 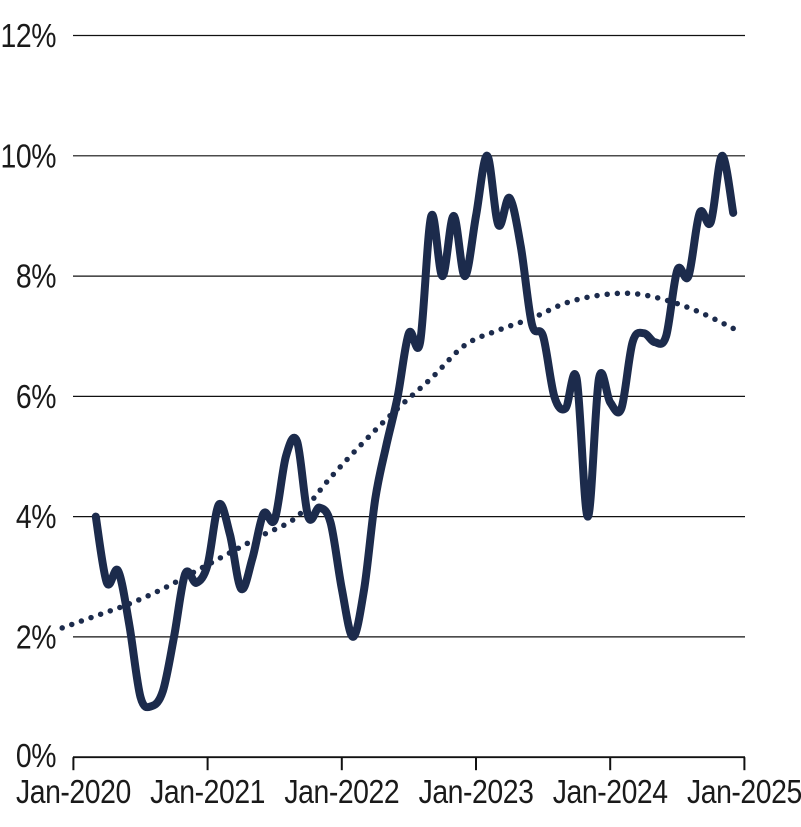 What do you see at coordinates (341, 792) in the screenshot?
I see `x-tick-label-2022: Jan-2022` at bounding box center [341, 792].